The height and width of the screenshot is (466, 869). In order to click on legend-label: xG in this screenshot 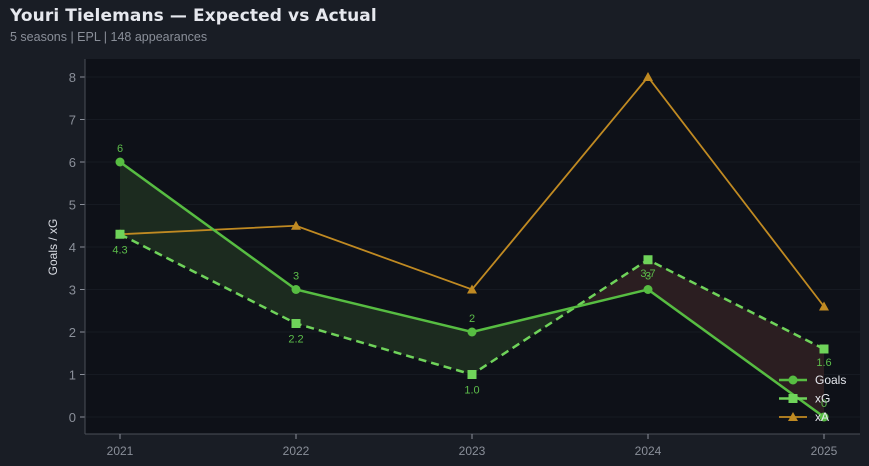, I will do `click(822, 399)`.